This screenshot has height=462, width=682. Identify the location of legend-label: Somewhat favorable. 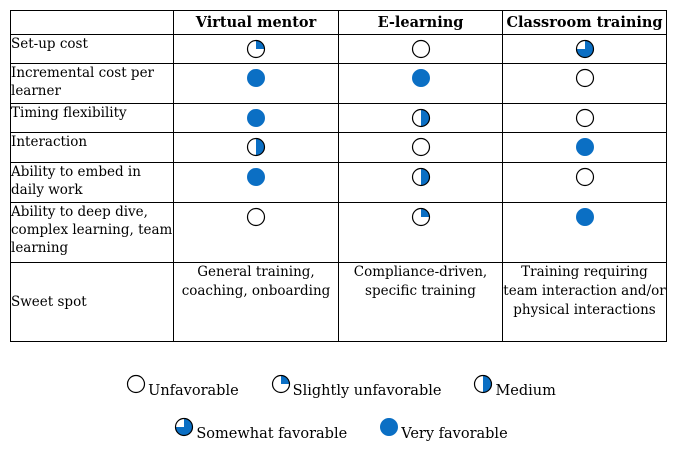
(272, 434).